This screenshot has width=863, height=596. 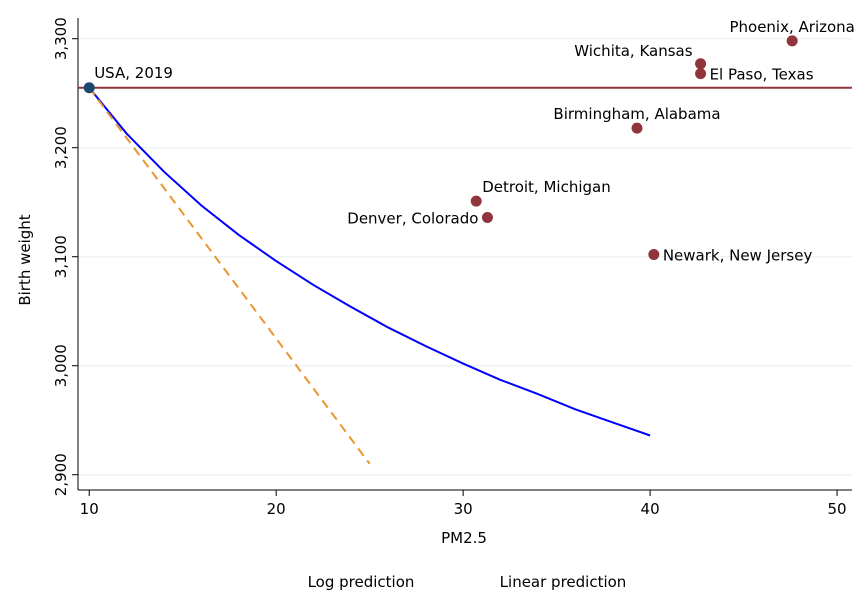 What do you see at coordinates (738, 256) in the screenshot?
I see `city-label: Newark, New Jersey` at bounding box center [738, 256].